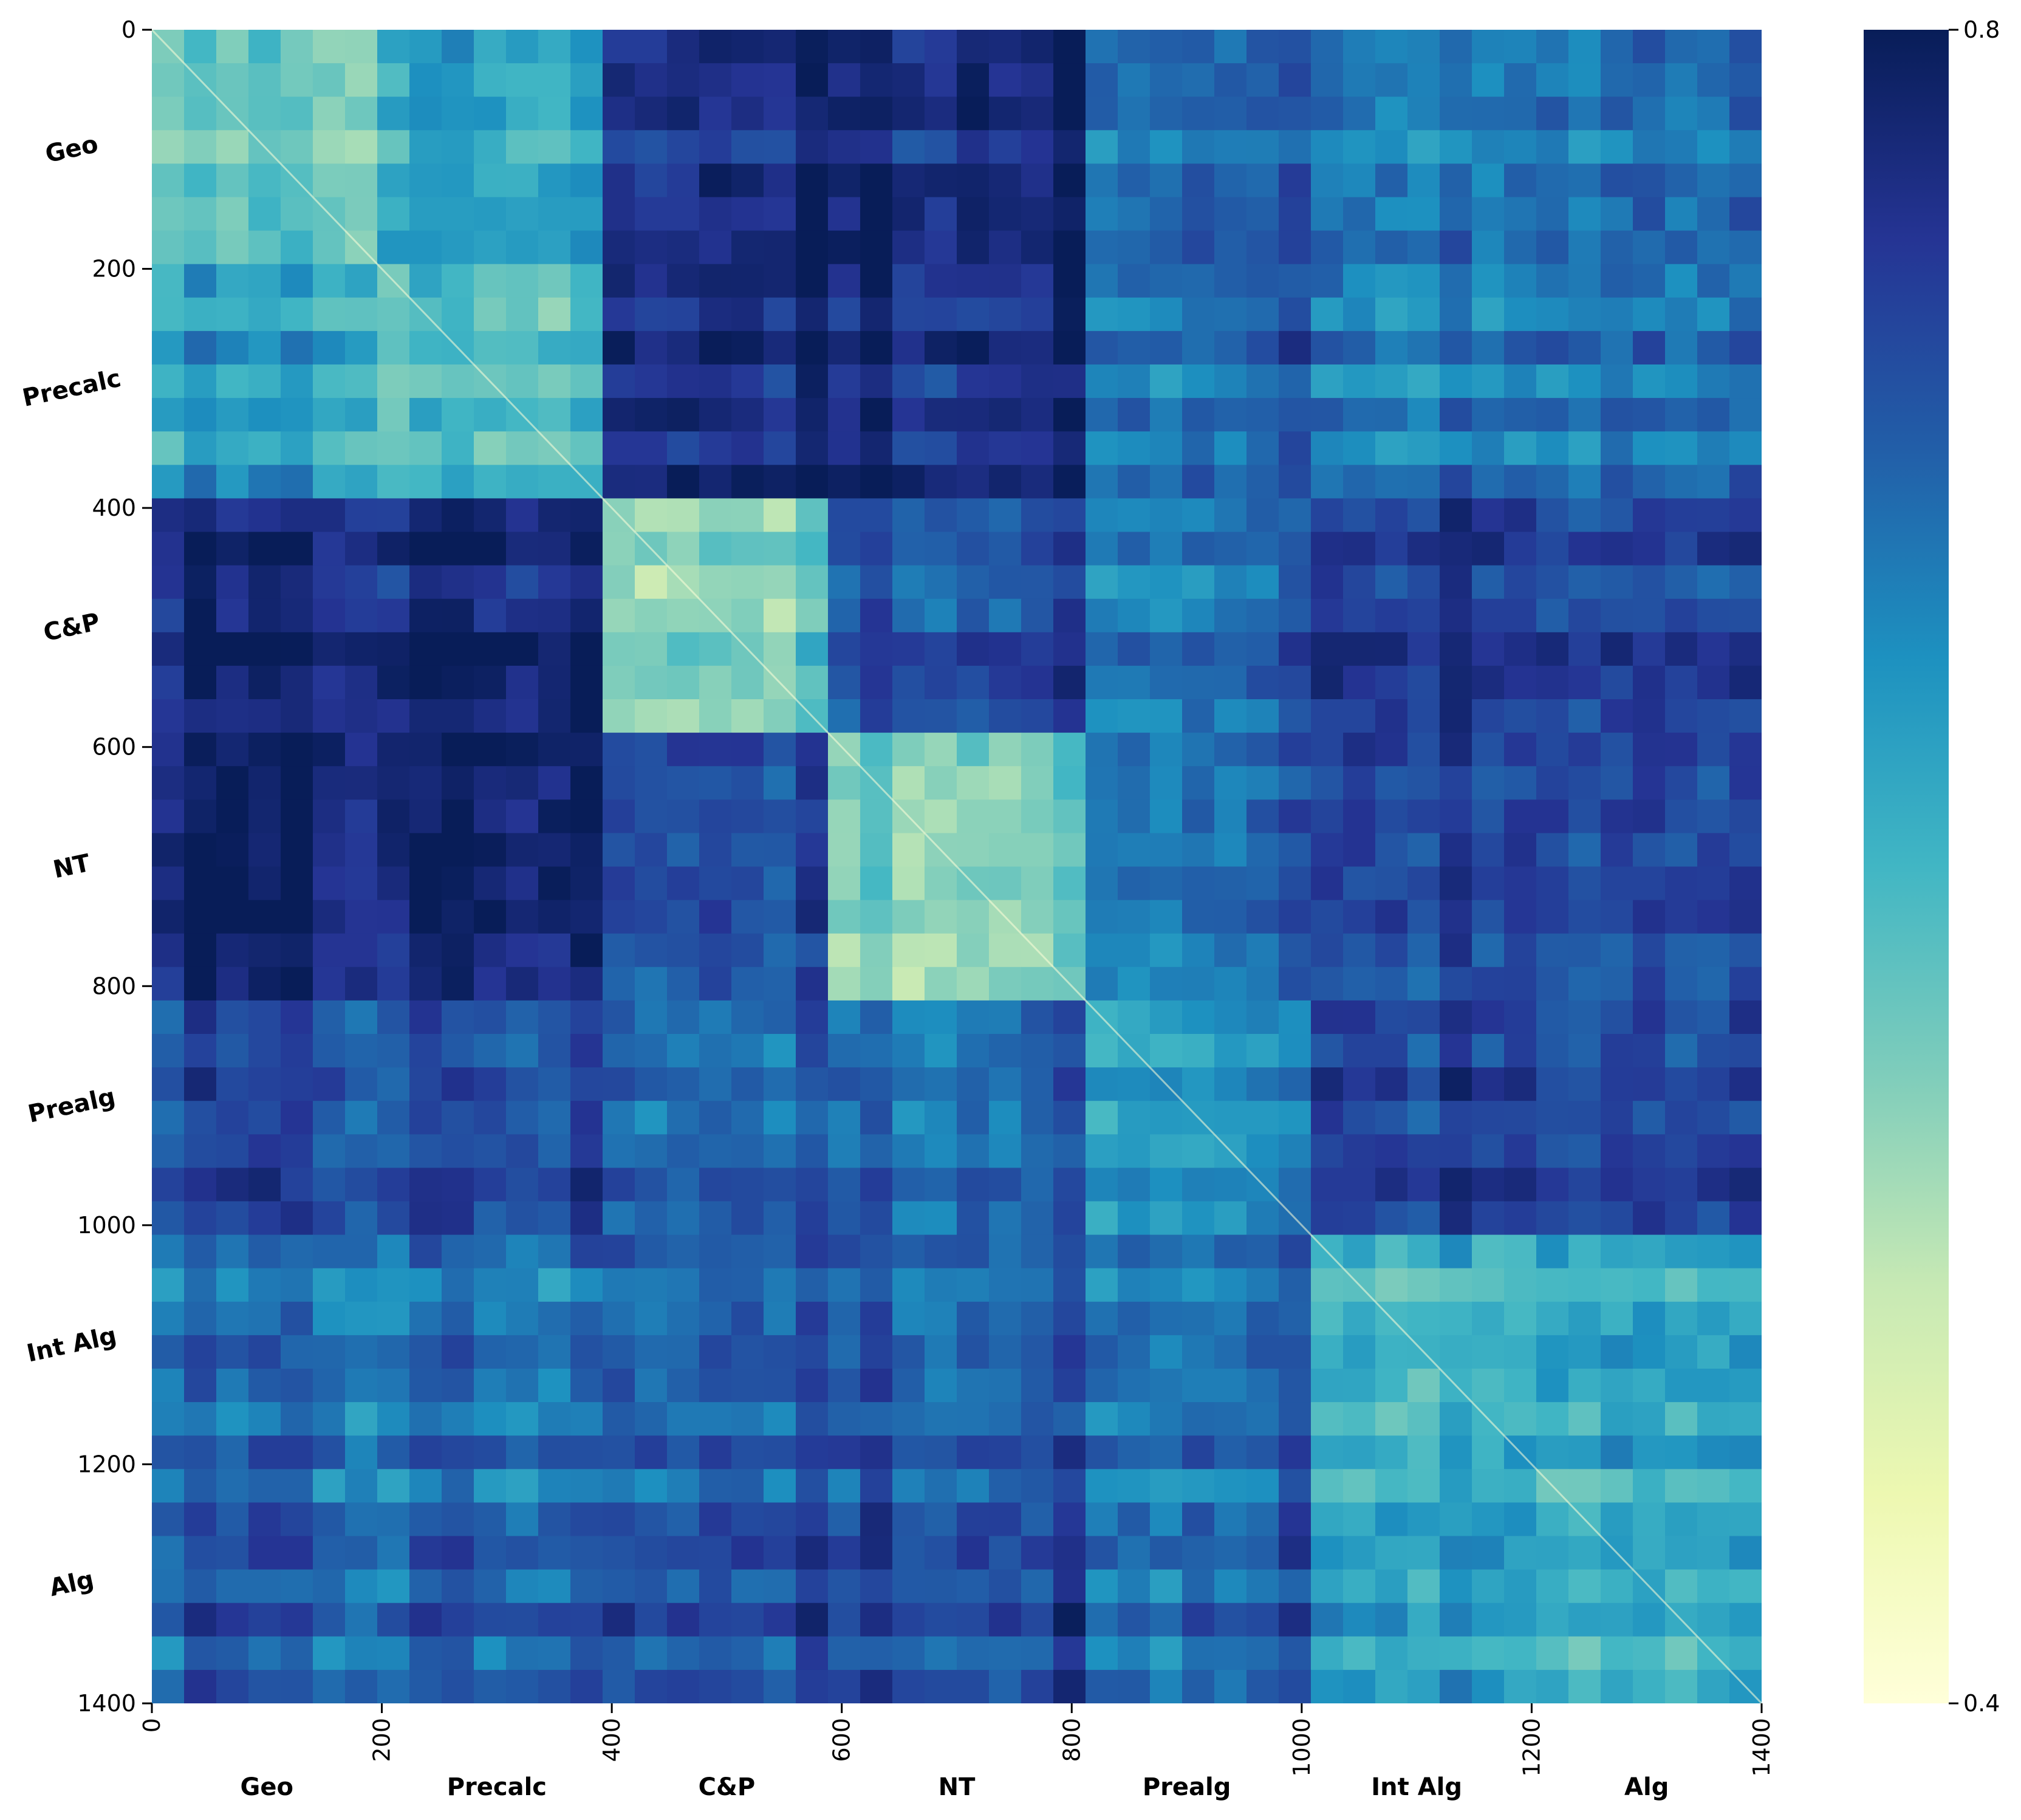  What do you see at coordinates (114, 269) in the screenshot?
I see `y-tick-label: 200` at bounding box center [114, 269].